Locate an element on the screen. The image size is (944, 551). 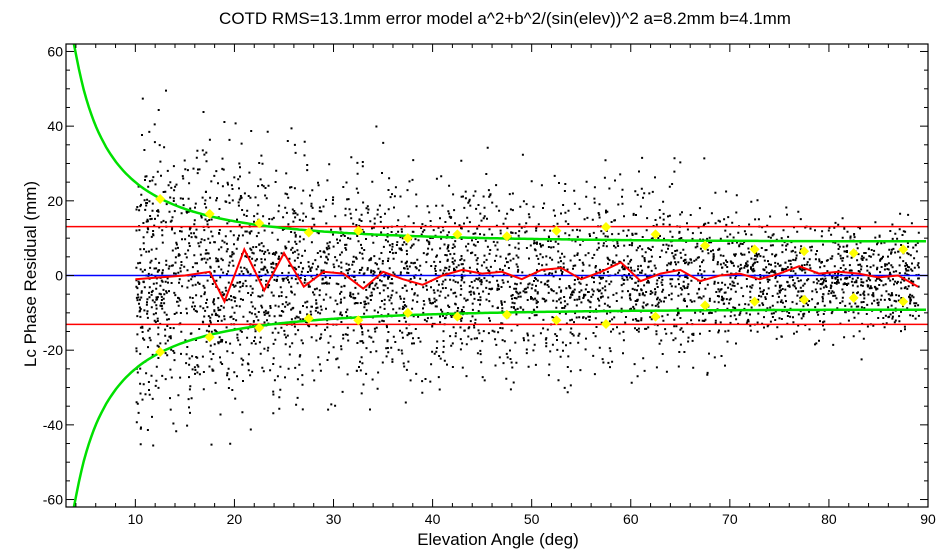
x-tick-label: 90 is located at coordinates (928, 519).